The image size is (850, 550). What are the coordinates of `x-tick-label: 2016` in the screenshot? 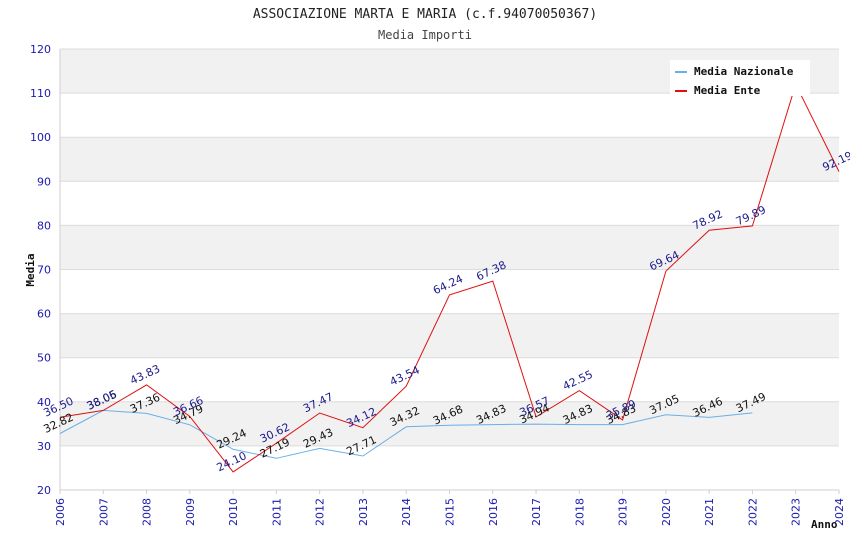 It's located at (493, 512).